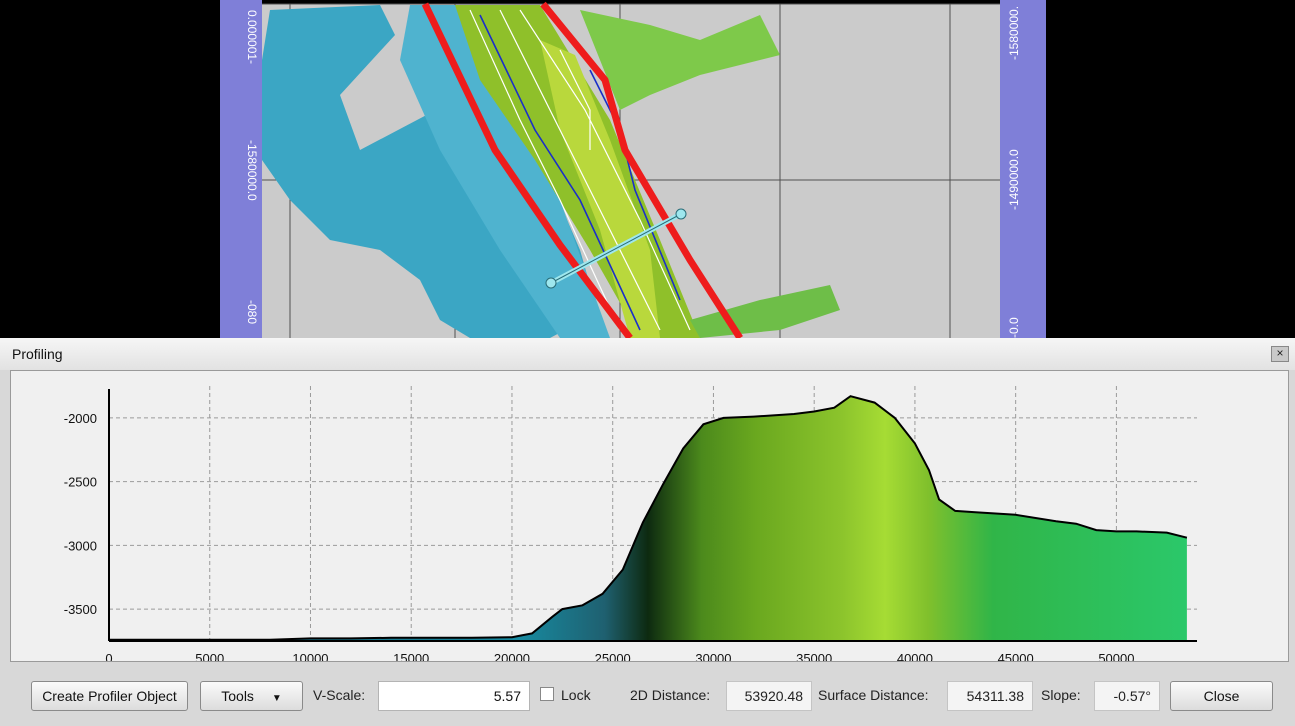 This screenshot has height=726, width=1295. Describe the element at coordinates (512, 656) in the screenshot. I see `x-tick-label: 20000` at that location.